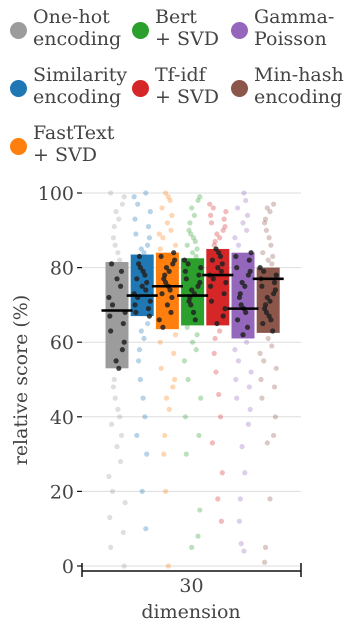 The width and height of the screenshot is (354, 622). Describe the element at coordinates (62, 418) in the screenshot. I see `y-tick-label: 40` at that location.